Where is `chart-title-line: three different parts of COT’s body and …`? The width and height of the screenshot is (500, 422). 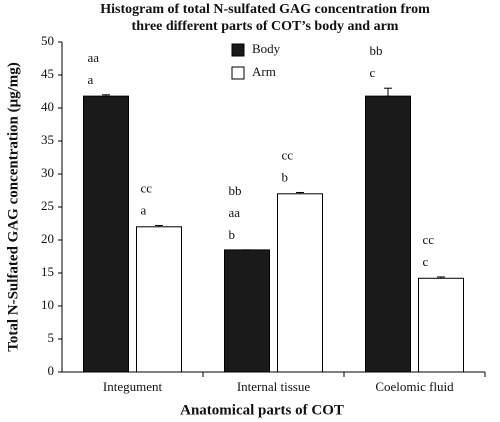 chart-title-line: three different parts of COT’s body and … is located at coordinates (265, 26).